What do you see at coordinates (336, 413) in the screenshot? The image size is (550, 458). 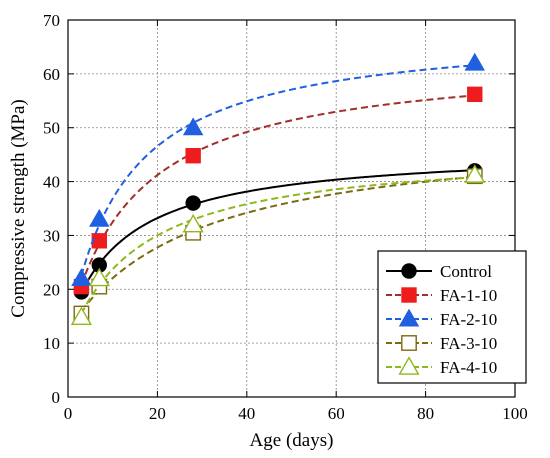 I see `x-tick-label: 60` at bounding box center [336, 413].